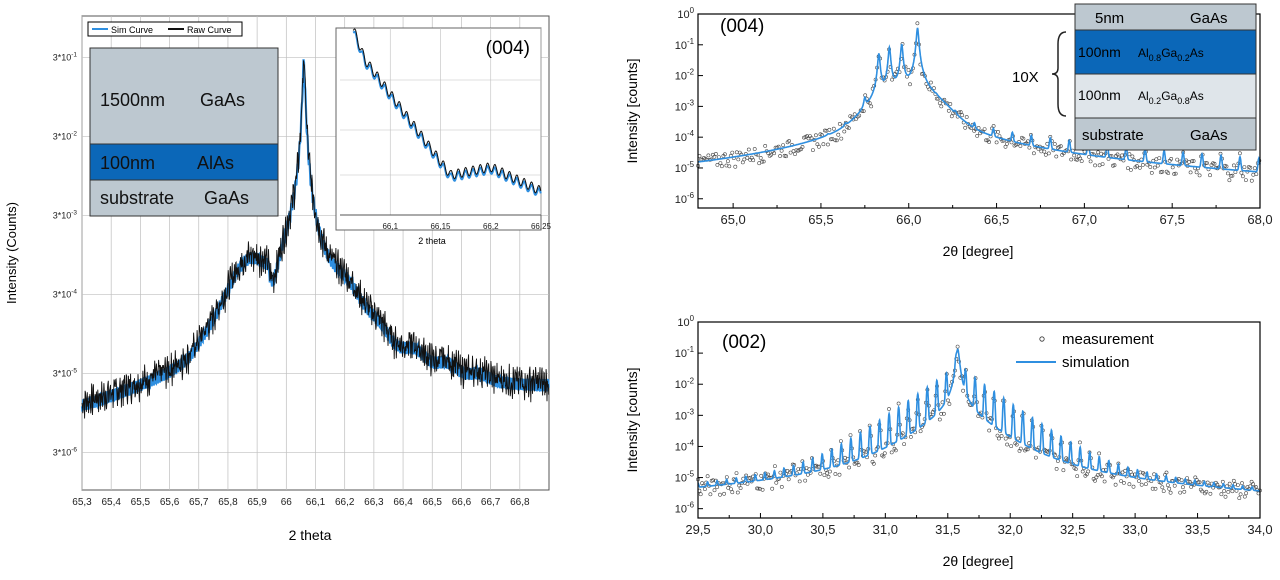  What do you see at coordinates (65, 372) in the screenshot?
I see `left-y-tick-label: 3*10-5` at bounding box center [65, 372].